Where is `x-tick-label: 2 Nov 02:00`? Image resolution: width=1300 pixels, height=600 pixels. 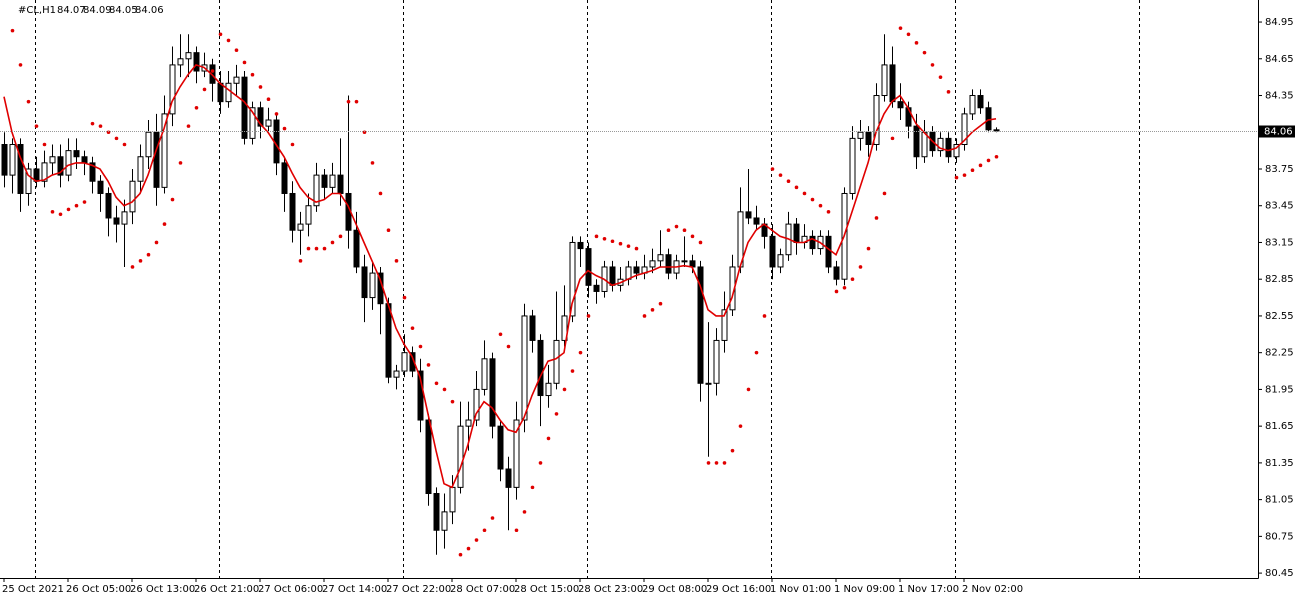 x-tick-label: 2 Nov 02:00 is located at coordinates (992, 589).